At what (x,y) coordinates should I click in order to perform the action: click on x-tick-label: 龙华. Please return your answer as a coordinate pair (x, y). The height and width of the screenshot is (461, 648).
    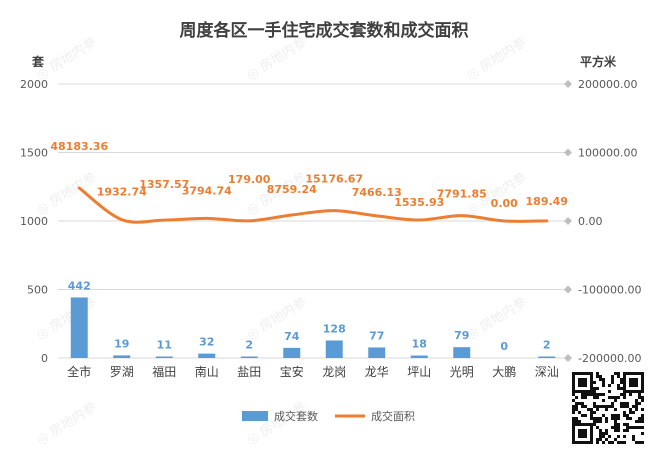
    Looking at the image, I should click on (377, 372).